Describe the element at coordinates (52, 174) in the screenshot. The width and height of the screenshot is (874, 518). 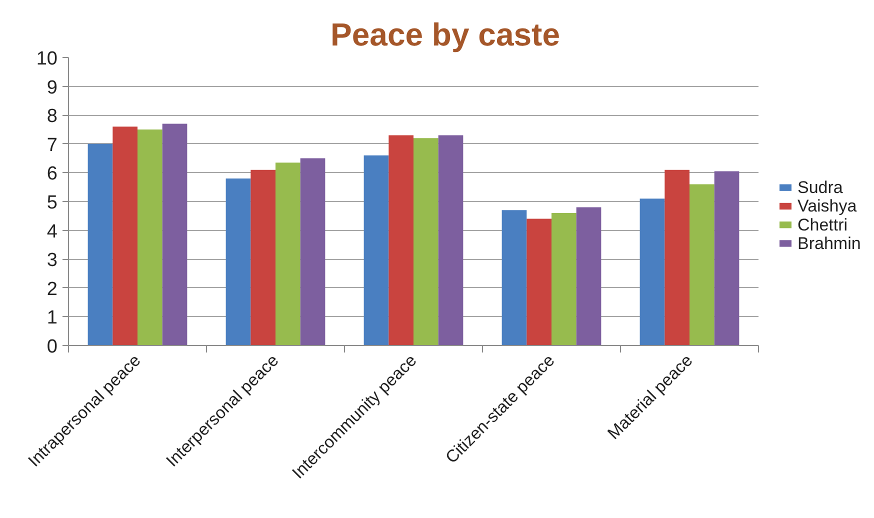
I see `y-tick-label: 6` at that location.